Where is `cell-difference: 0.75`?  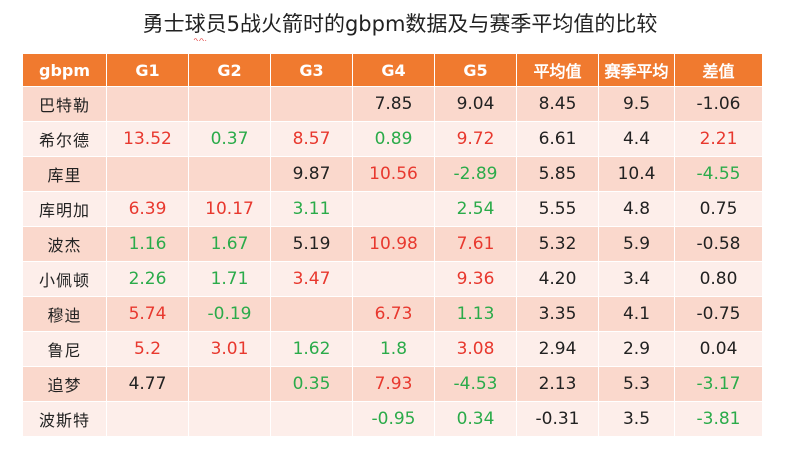 cell-difference: 0.75 is located at coordinates (718, 209).